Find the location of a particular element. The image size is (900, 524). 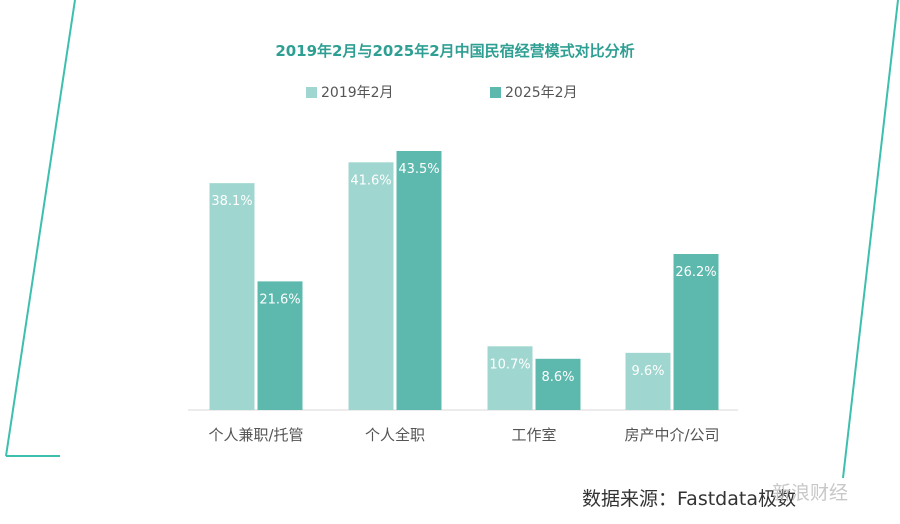

legend-swatch-2025 is located at coordinates (495, 92).